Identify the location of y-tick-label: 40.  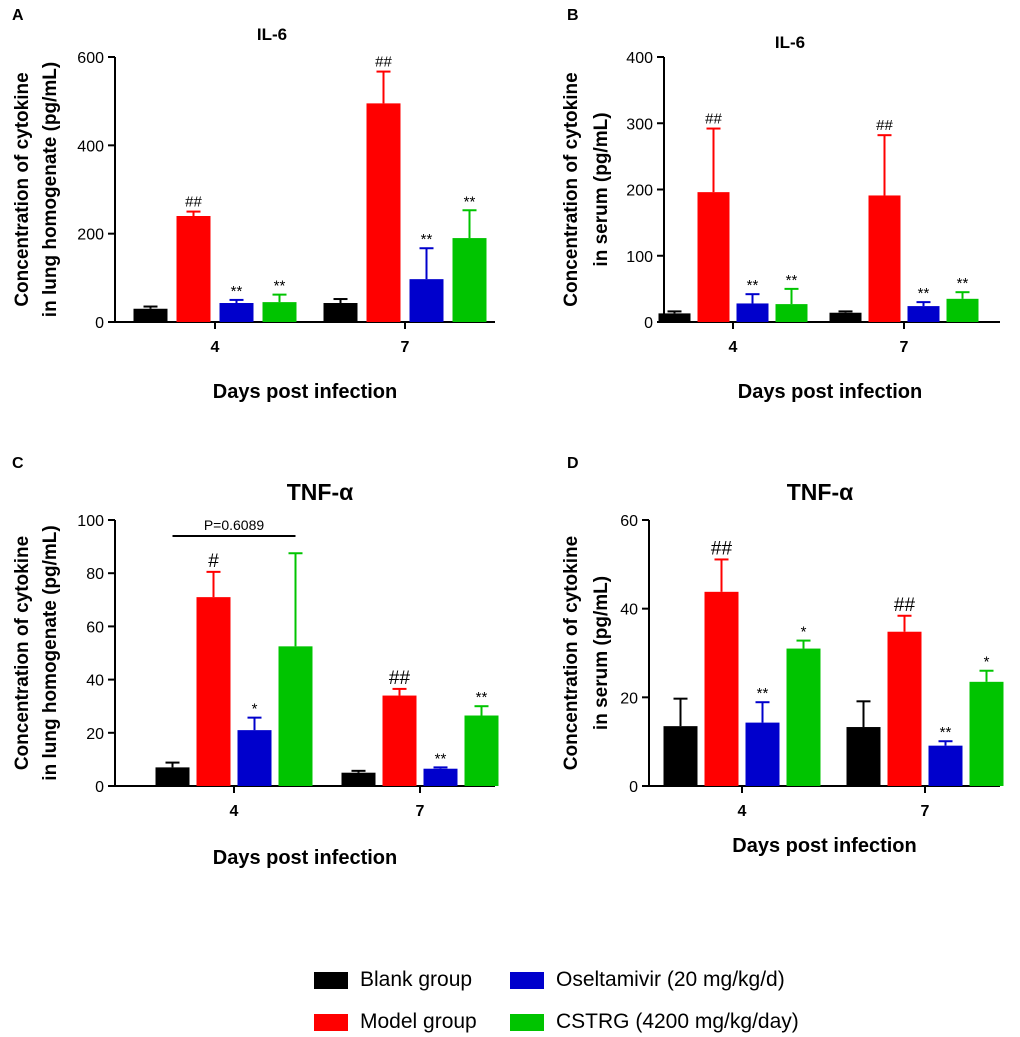
(95, 681).